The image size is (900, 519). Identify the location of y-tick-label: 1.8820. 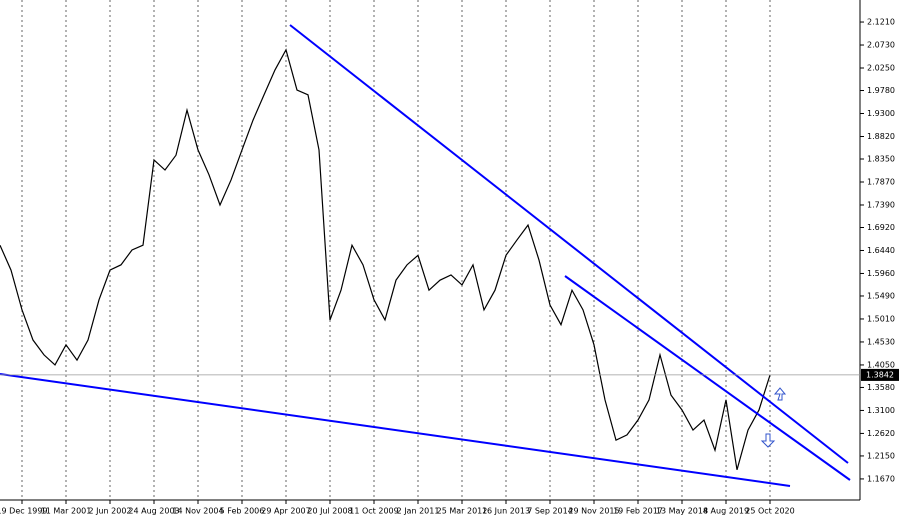
(881, 136).